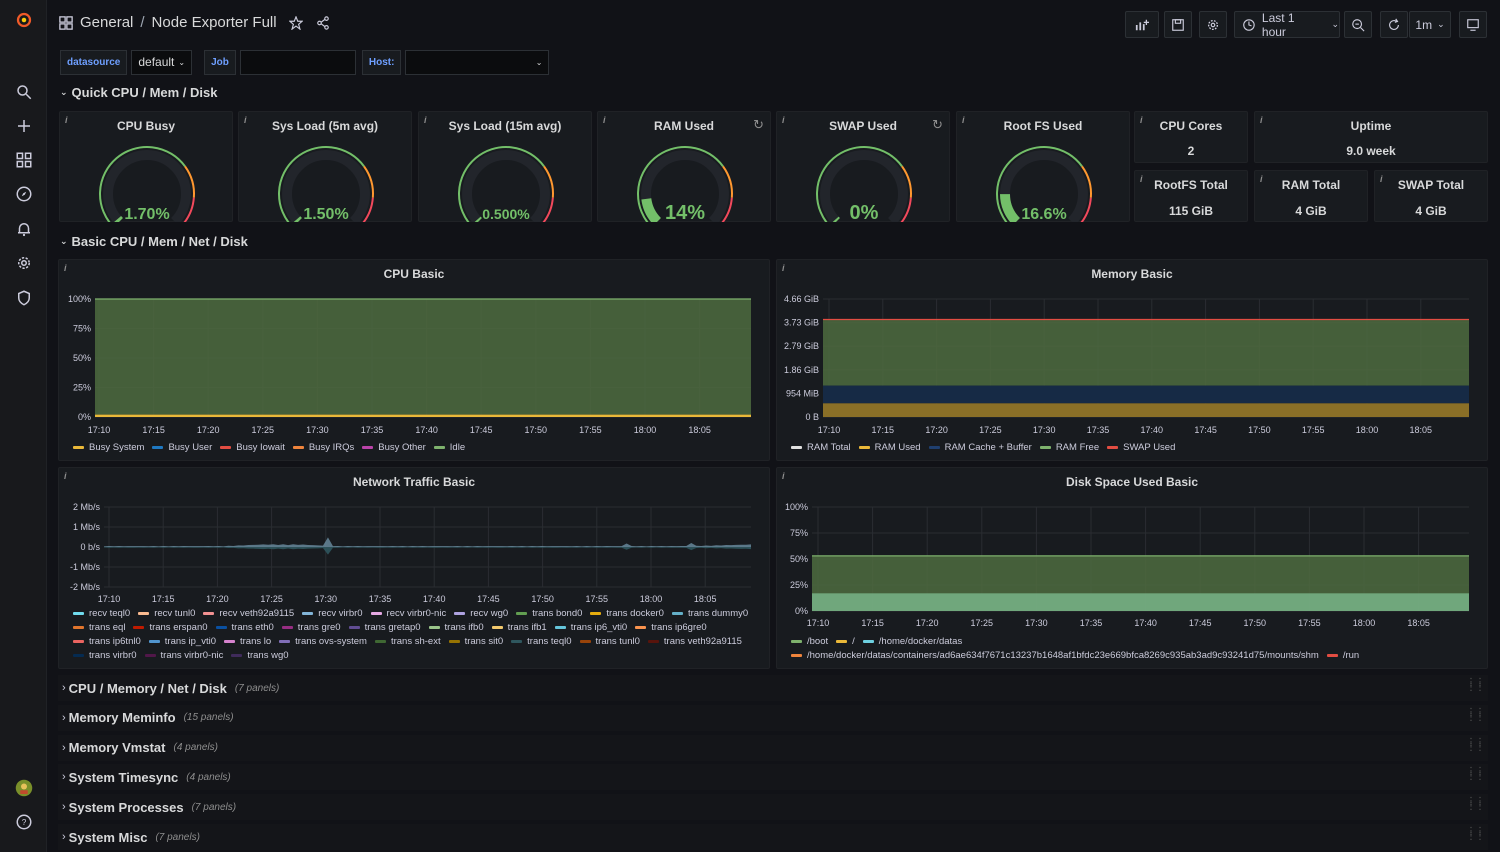 This screenshot has width=1500, height=852. What do you see at coordinates (773, 688) in the screenshot?
I see `collapsed-row-cpu-memory-net-disk: › CPU / Memory / Net / Disk (7 panels) ⋮⋮ ⋮⋮` at bounding box center [773, 688].